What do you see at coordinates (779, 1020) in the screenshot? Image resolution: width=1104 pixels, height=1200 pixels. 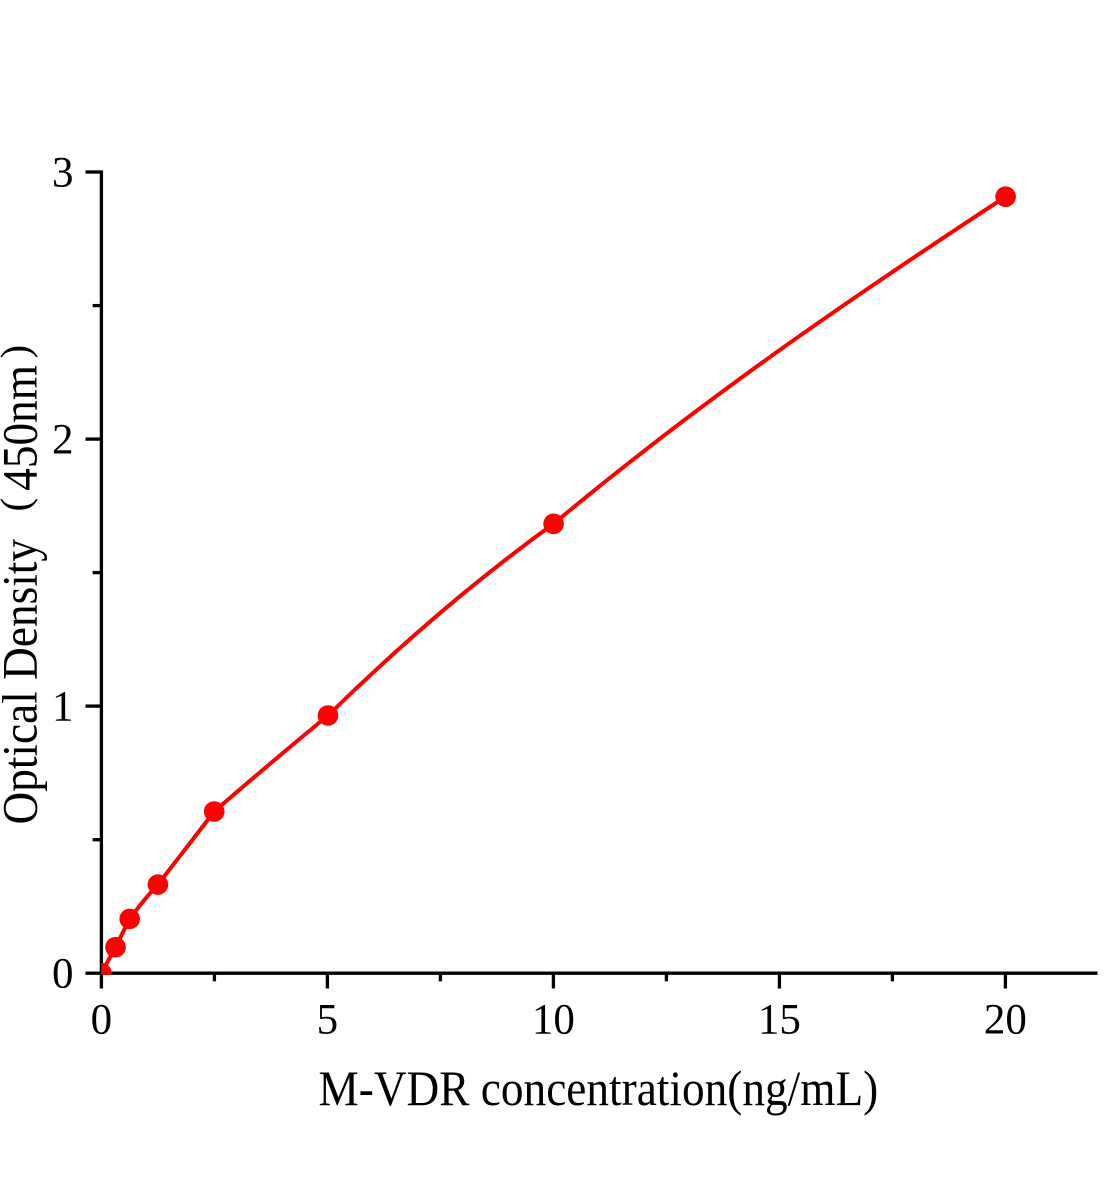 I see `svg-text: 15` at bounding box center [779, 1020].